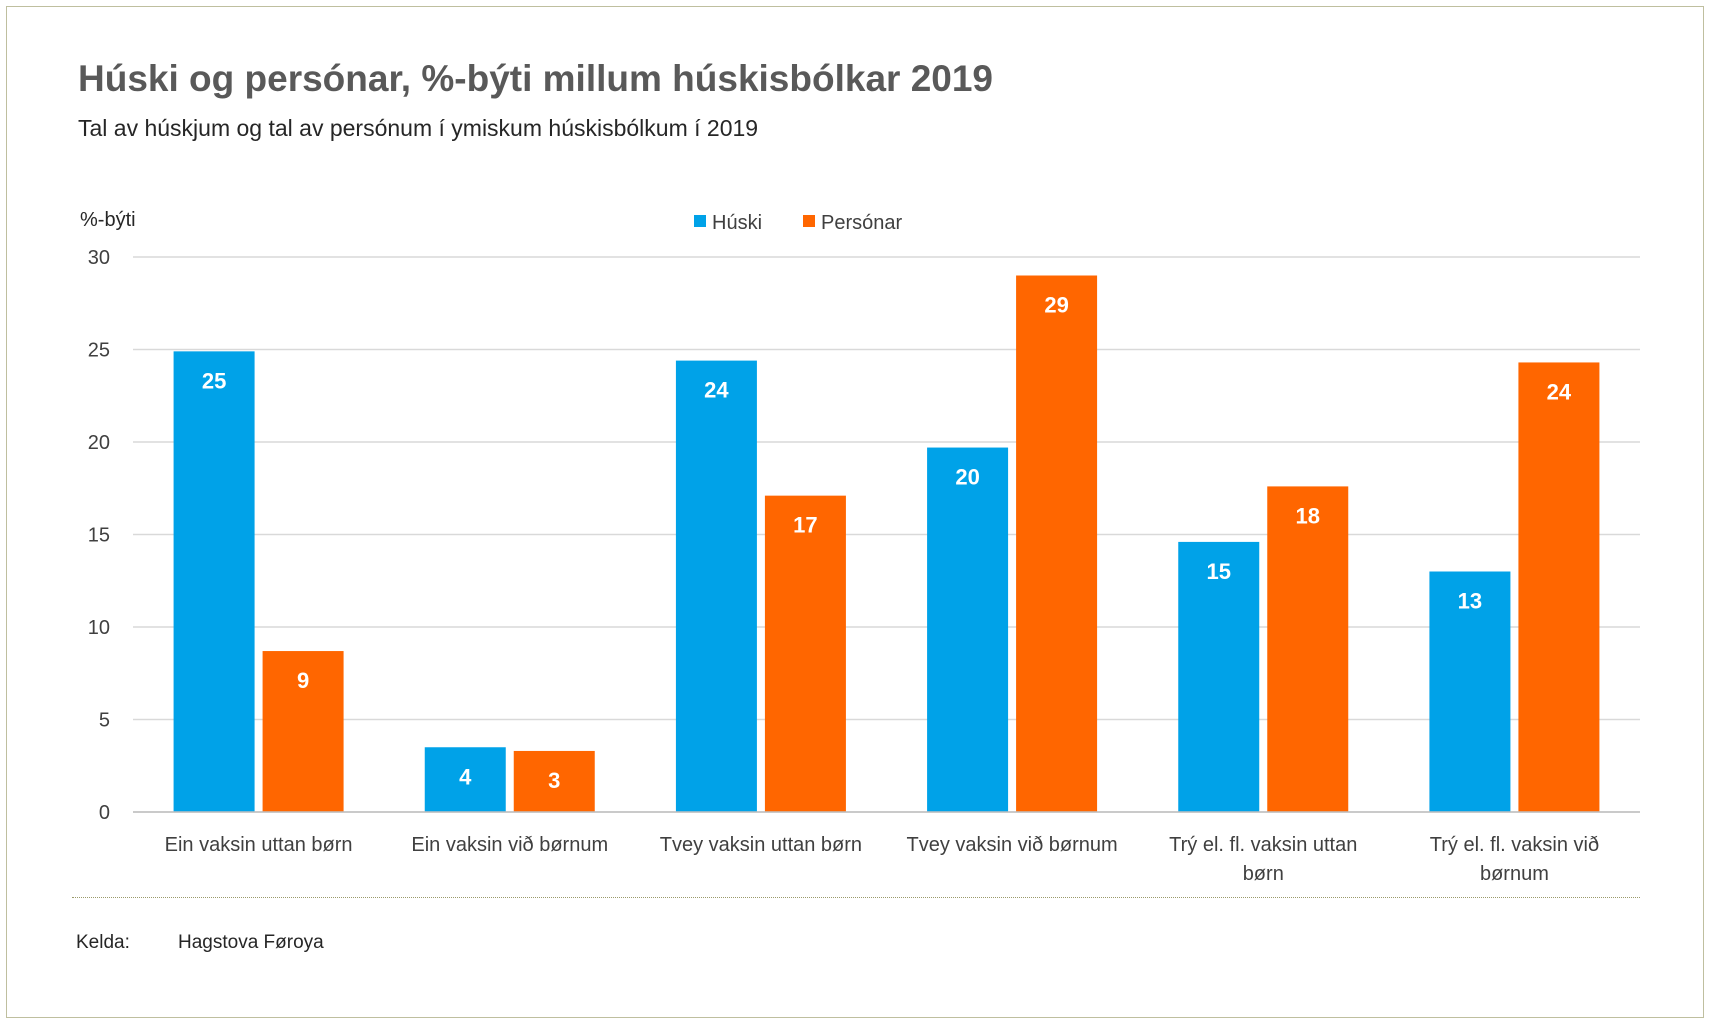 The image size is (1711, 1025). I want to click on y-tick-label: 5, so click(104, 721).